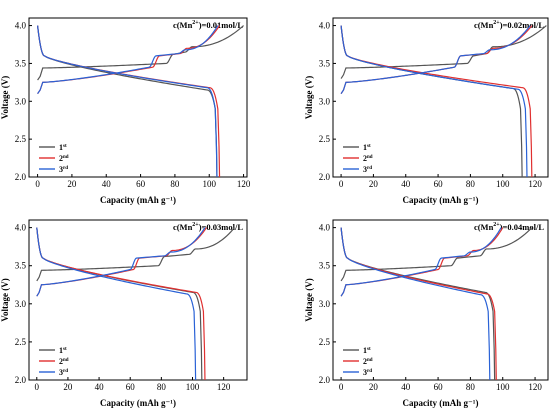  I want to click on concentration-label: c(Mn2+)=0.03mol/L, so click(208, 227).